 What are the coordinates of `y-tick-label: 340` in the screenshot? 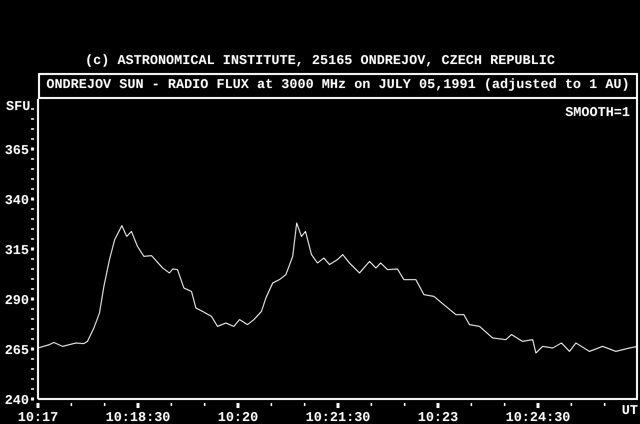 It's located at (16, 201).